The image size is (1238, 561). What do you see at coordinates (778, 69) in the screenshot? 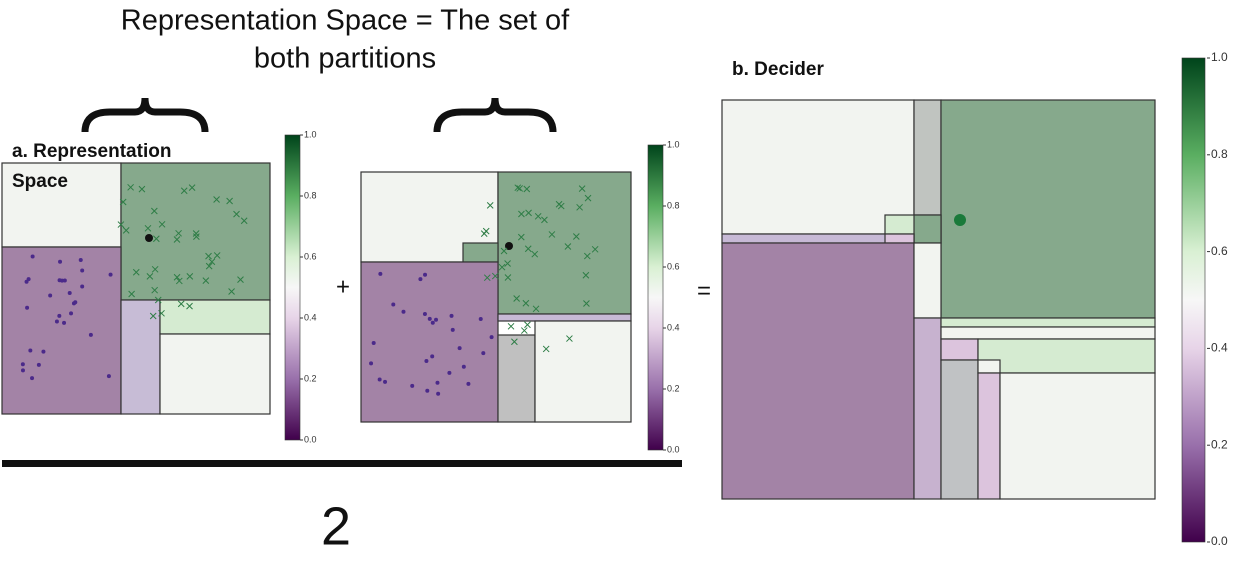
I see `panel-label: b. Decider` at bounding box center [778, 69].